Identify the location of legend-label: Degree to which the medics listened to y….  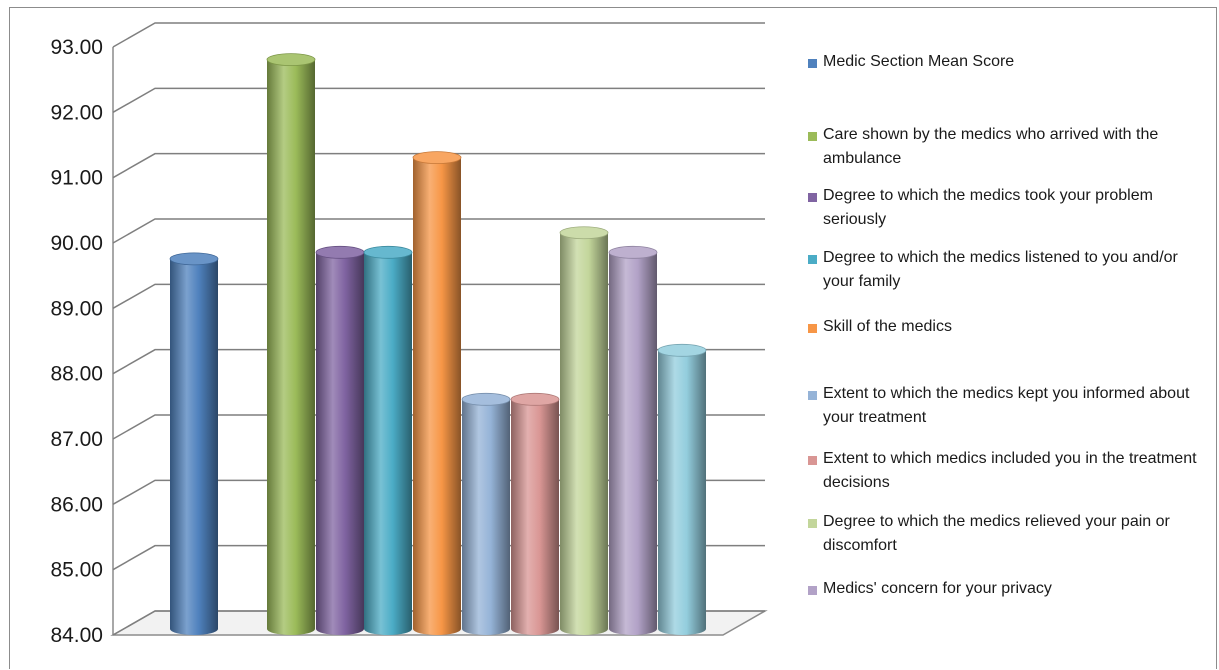
(1000, 269).